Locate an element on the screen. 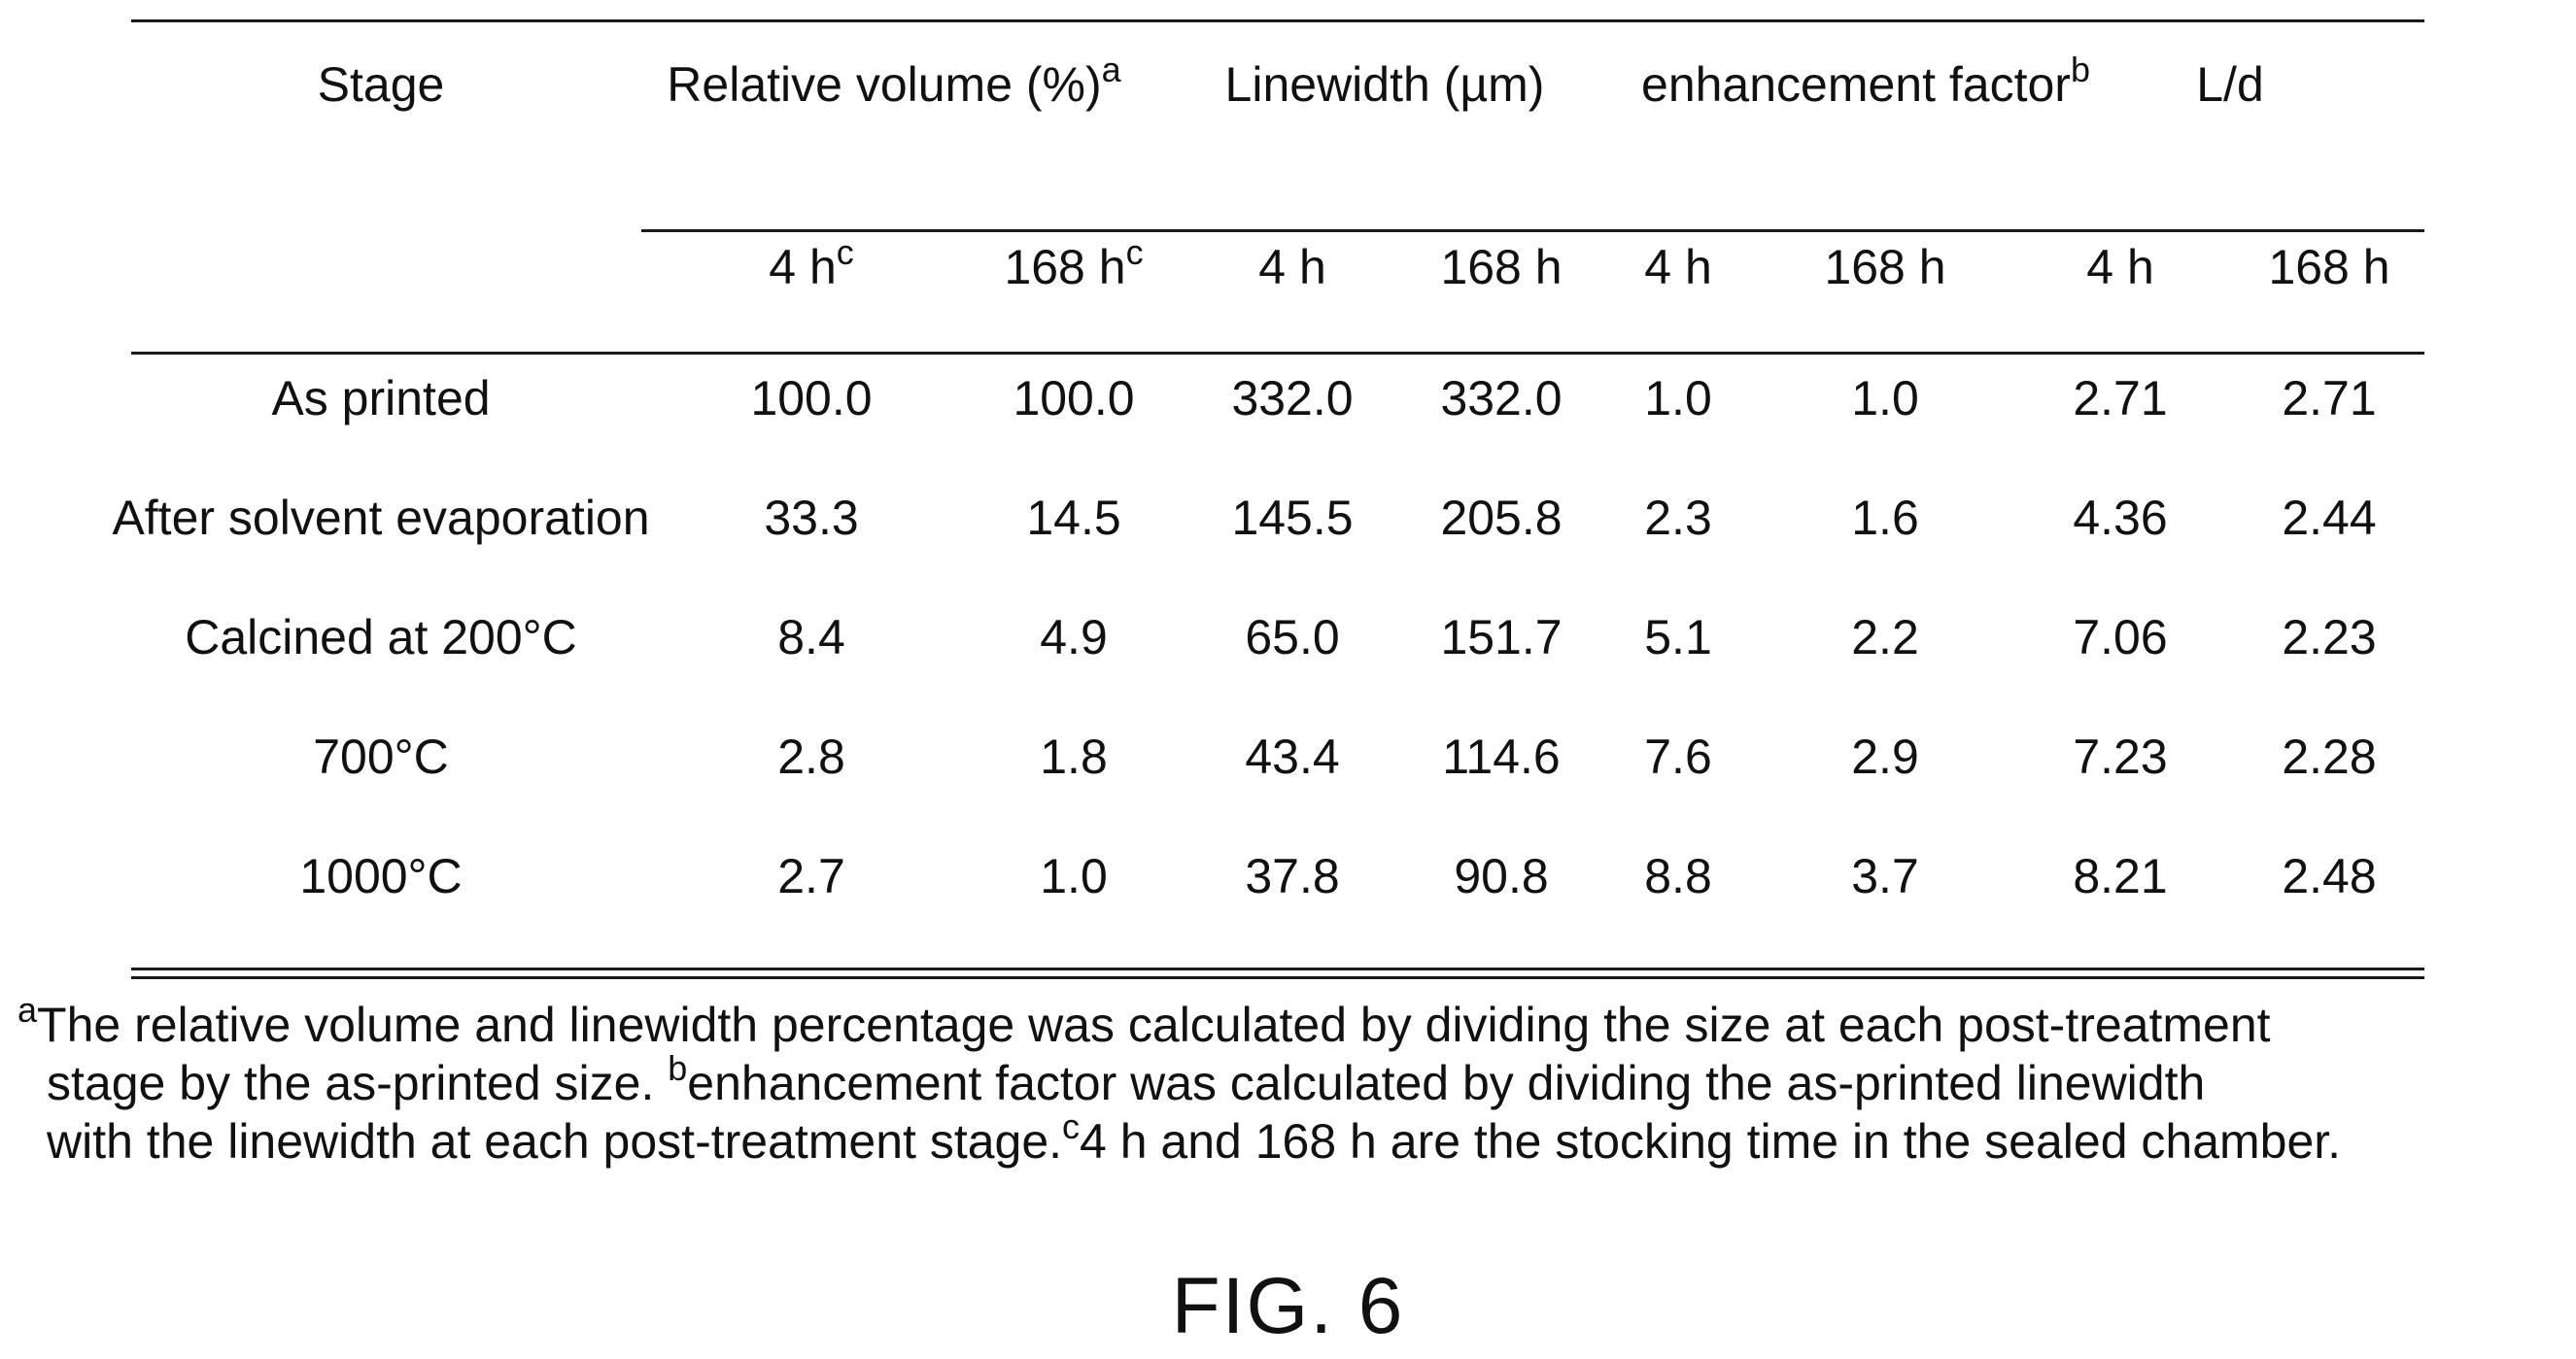 Image resolution: width=2576 pixels, height=1359 pixels. header-ld: L/d is located at coordinates (2230, 85).